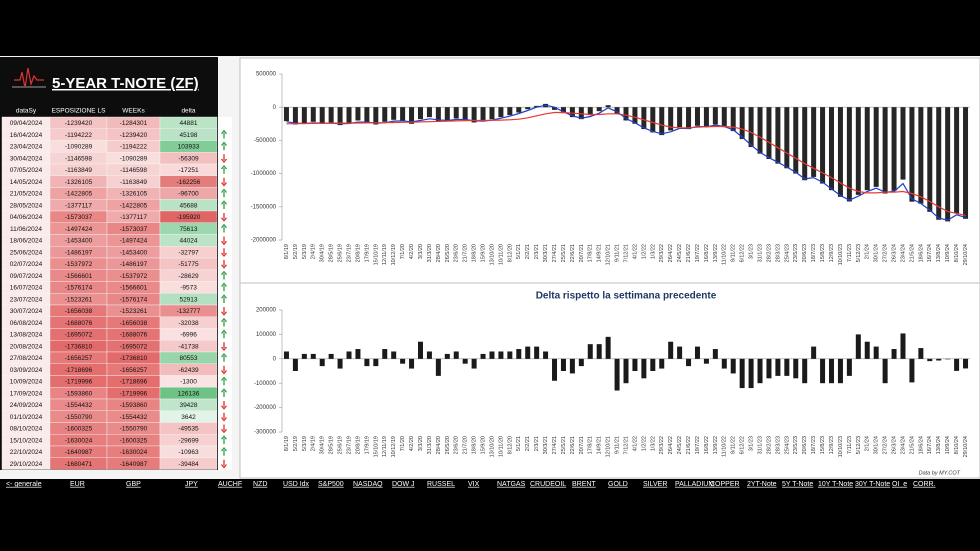  I want to click on sheet-tab: GOLD, so click(618, 484).